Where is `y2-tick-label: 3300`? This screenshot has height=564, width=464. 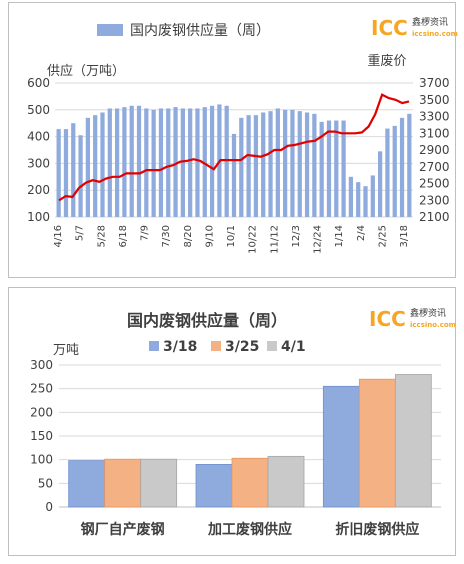 y2-tick-label: 3300 is located at coordinates (434, 117).